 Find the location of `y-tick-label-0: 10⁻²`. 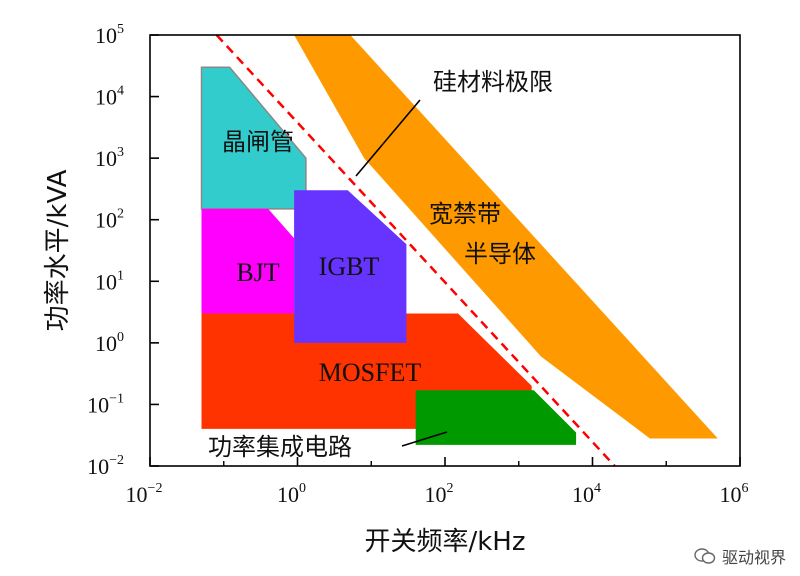

y-tick-label-0: 10⁻² is located at coordinates (105, 466).